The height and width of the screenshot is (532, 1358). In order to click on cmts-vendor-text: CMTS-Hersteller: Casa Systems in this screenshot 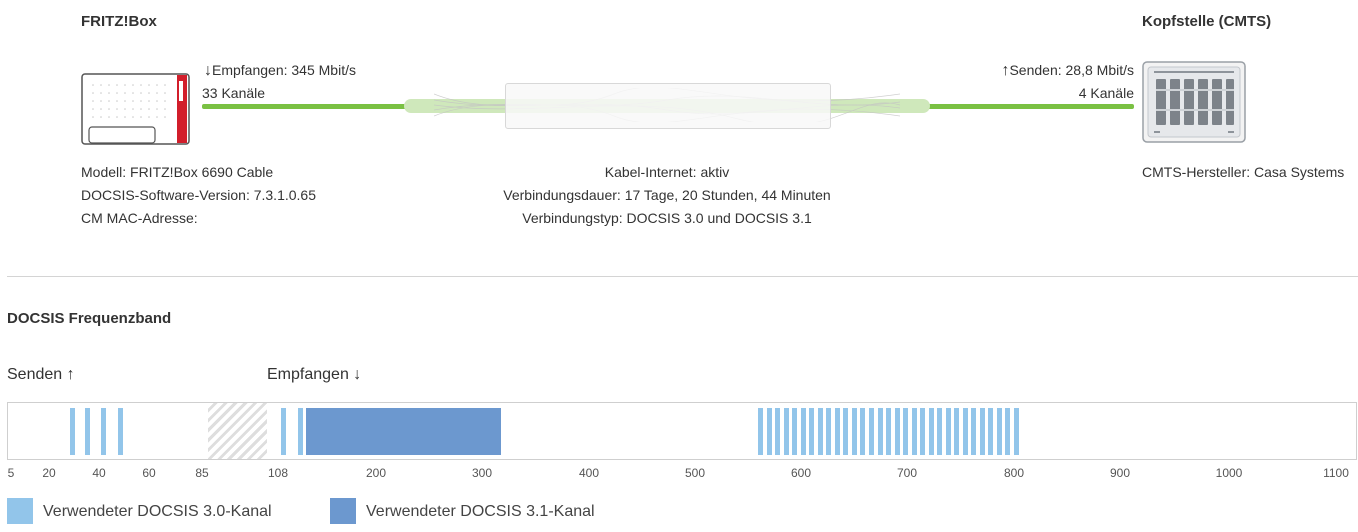, I will do `click(1243, 172)`.